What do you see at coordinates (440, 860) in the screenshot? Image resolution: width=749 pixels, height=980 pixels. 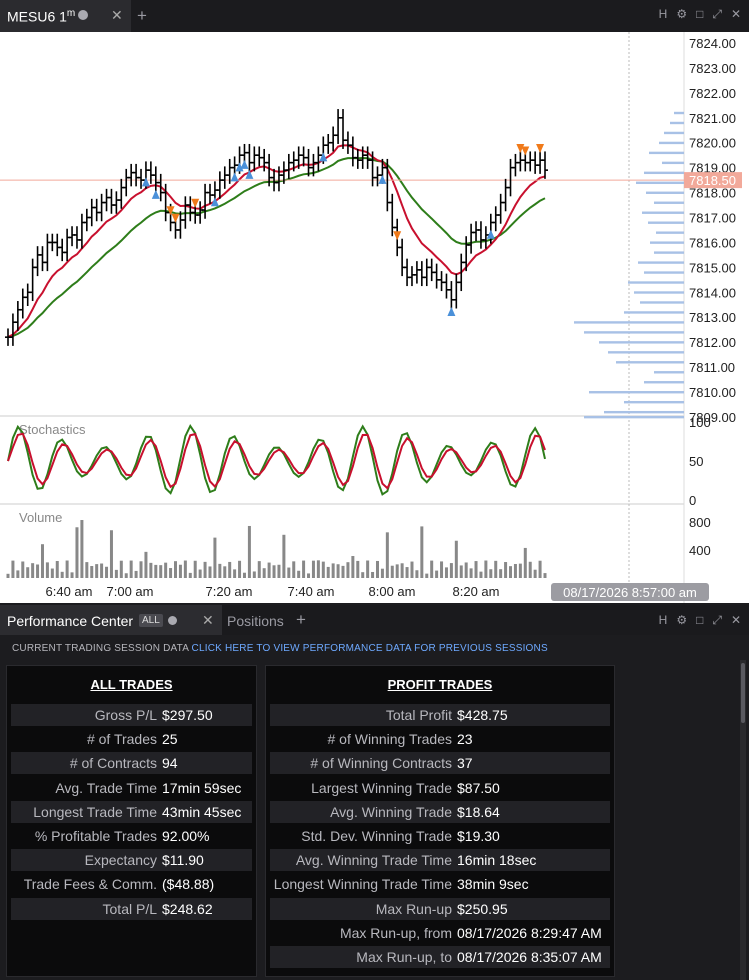 I see `stat-row: Avg. Winning Trade Time 16min 18sec` at bounding box center [440, 860].